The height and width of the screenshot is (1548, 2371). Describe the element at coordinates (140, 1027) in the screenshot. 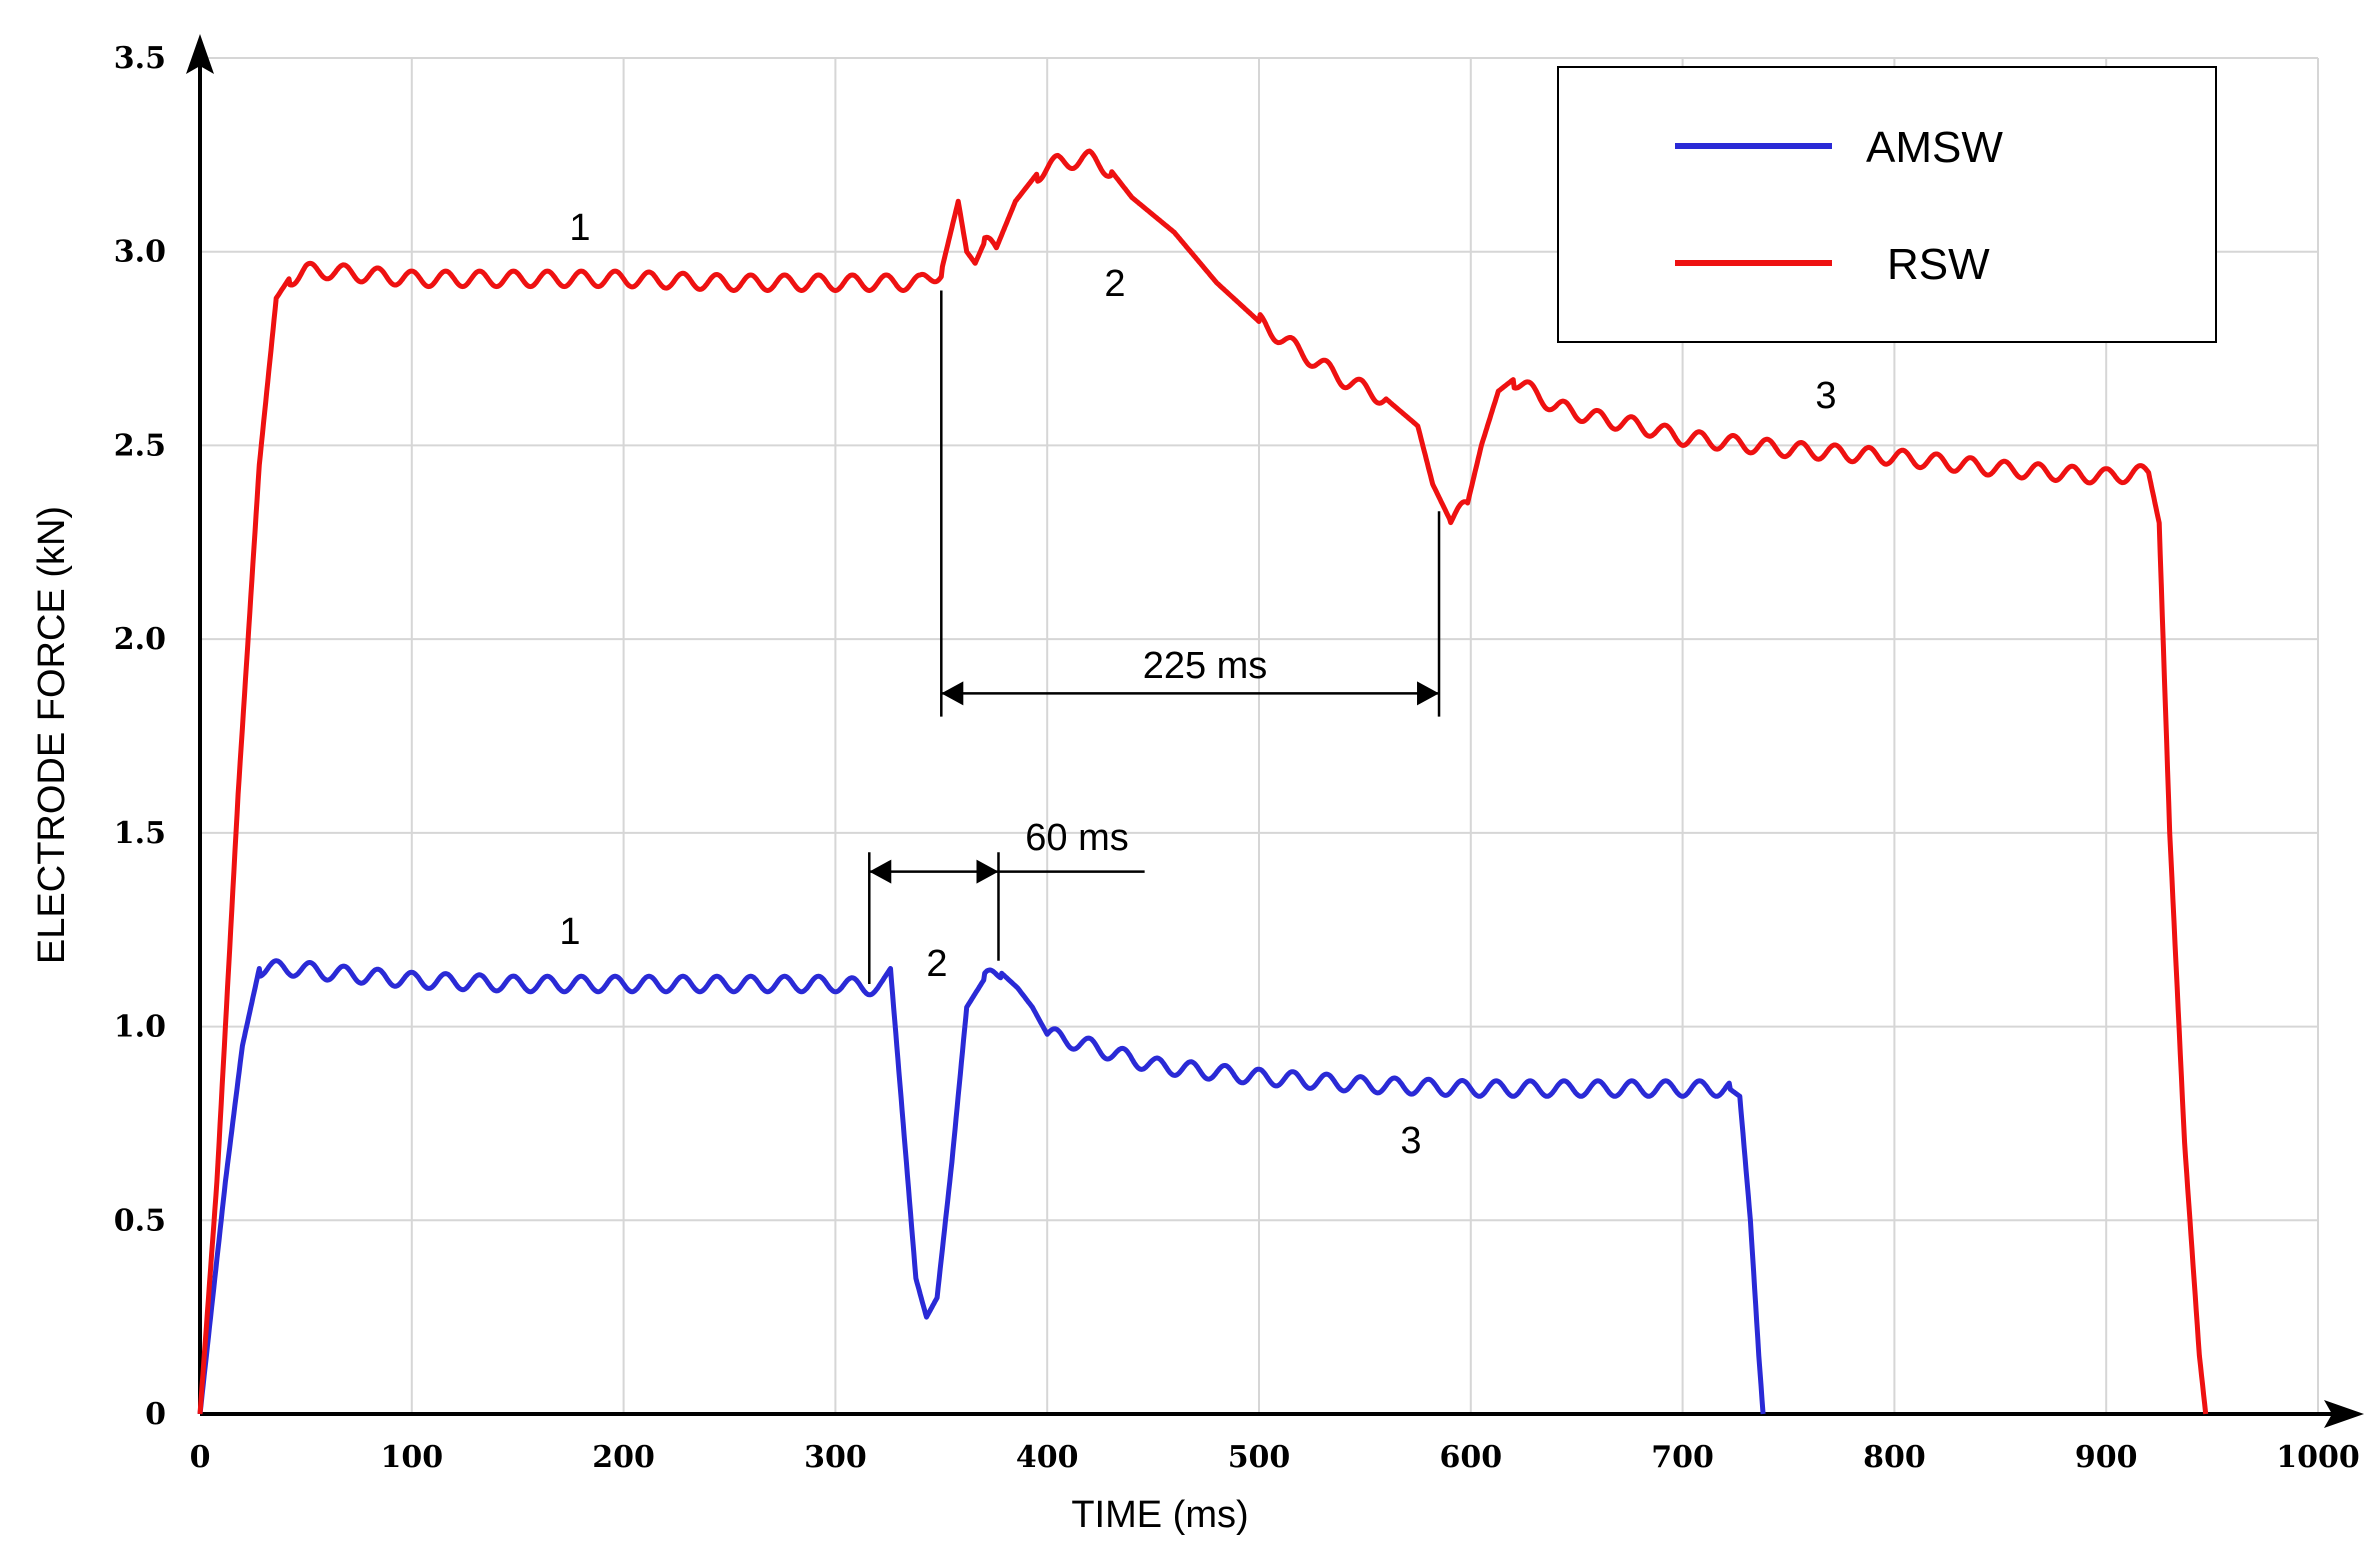

I see `y-tick-label-2: 1.0` at that location.